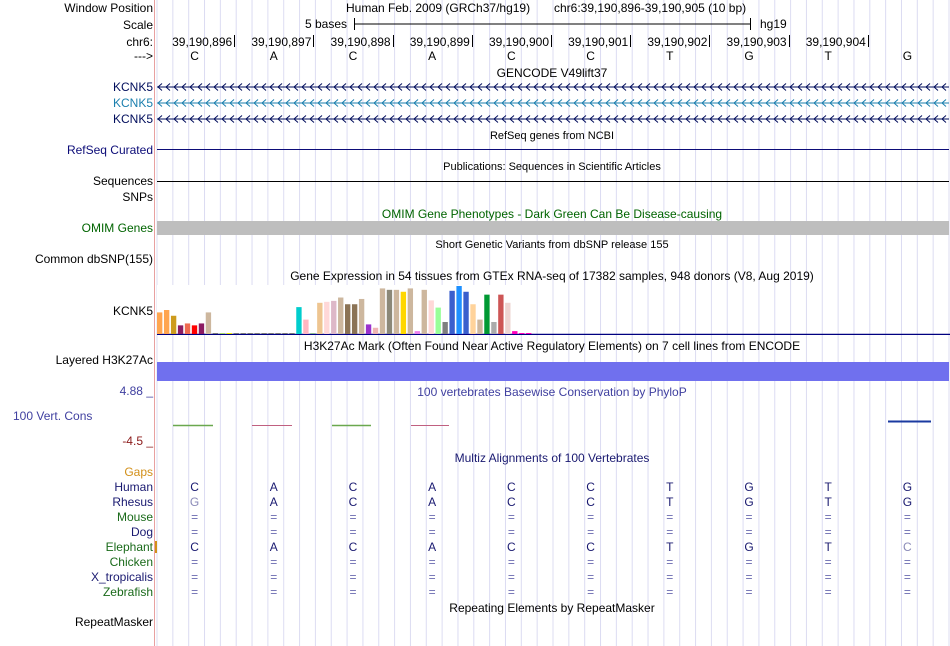  What do you see at coordinates (907, 502) in the screenshot?
I see `alignment-base: G` at bounding box center [907, 502].